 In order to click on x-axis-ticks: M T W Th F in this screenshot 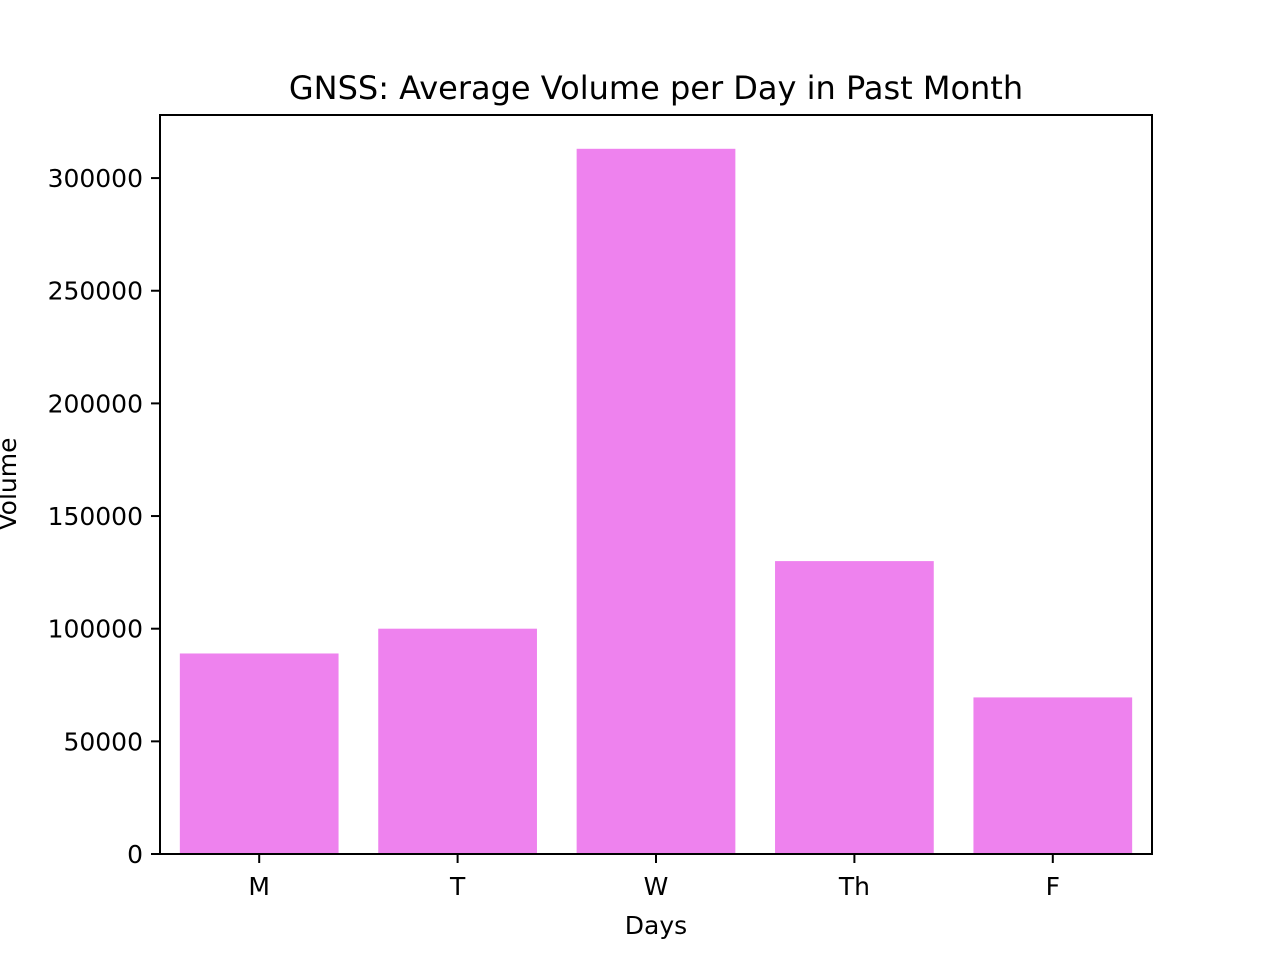, I will do `click(654, 877)`.